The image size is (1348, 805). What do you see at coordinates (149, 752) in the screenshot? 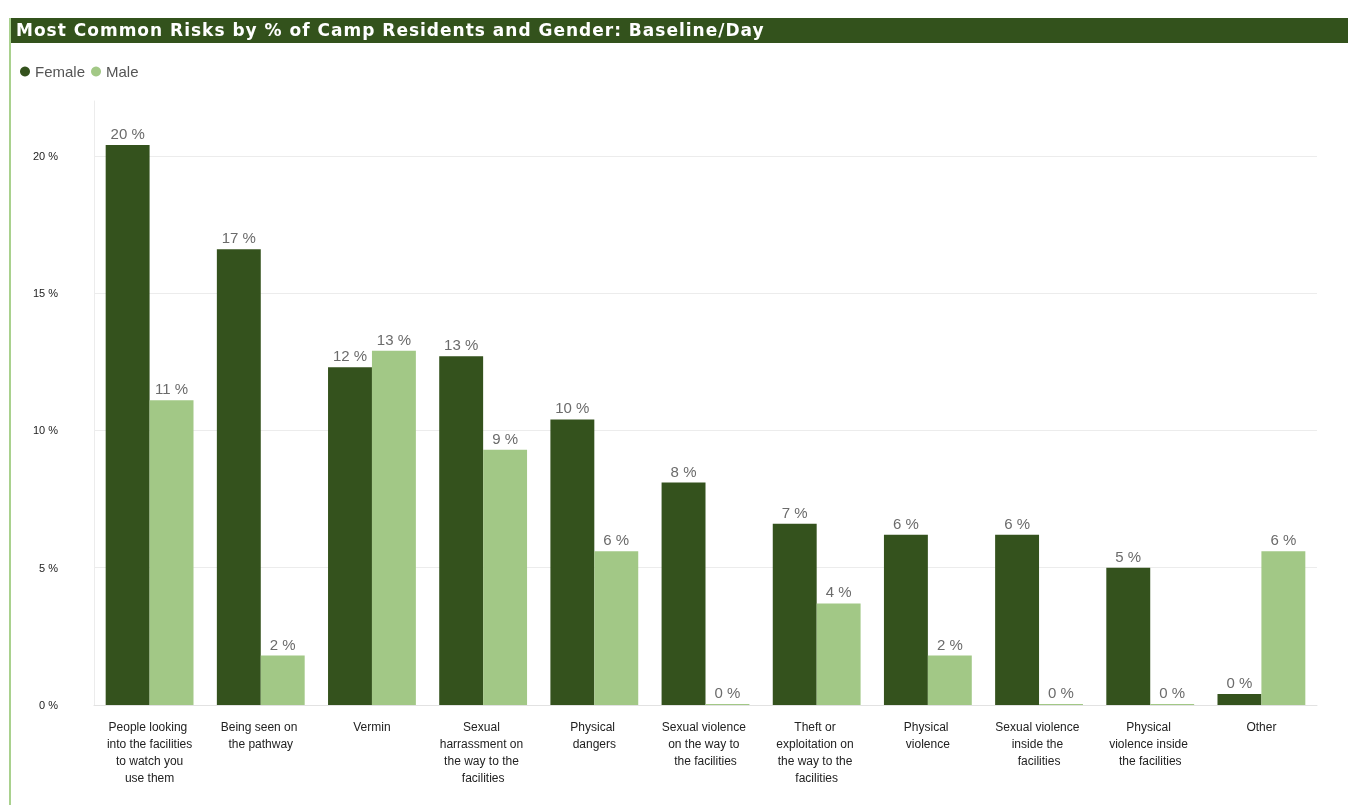
I see `x-tick-label: People looking into the facilities to watch you use them` at bounding box center [149, 752].